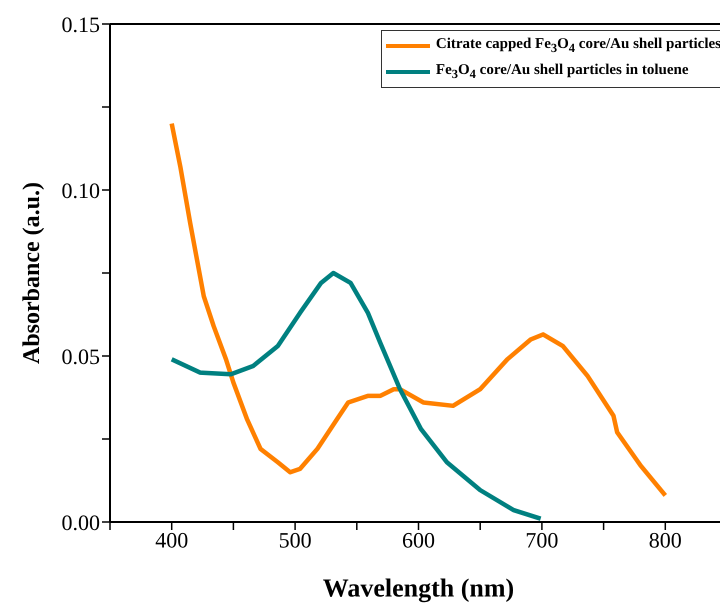 The height and width of the screenshot is (612, 720). I want to click on y-axis-title: Absorbance (a.u.), so click(32, 273).